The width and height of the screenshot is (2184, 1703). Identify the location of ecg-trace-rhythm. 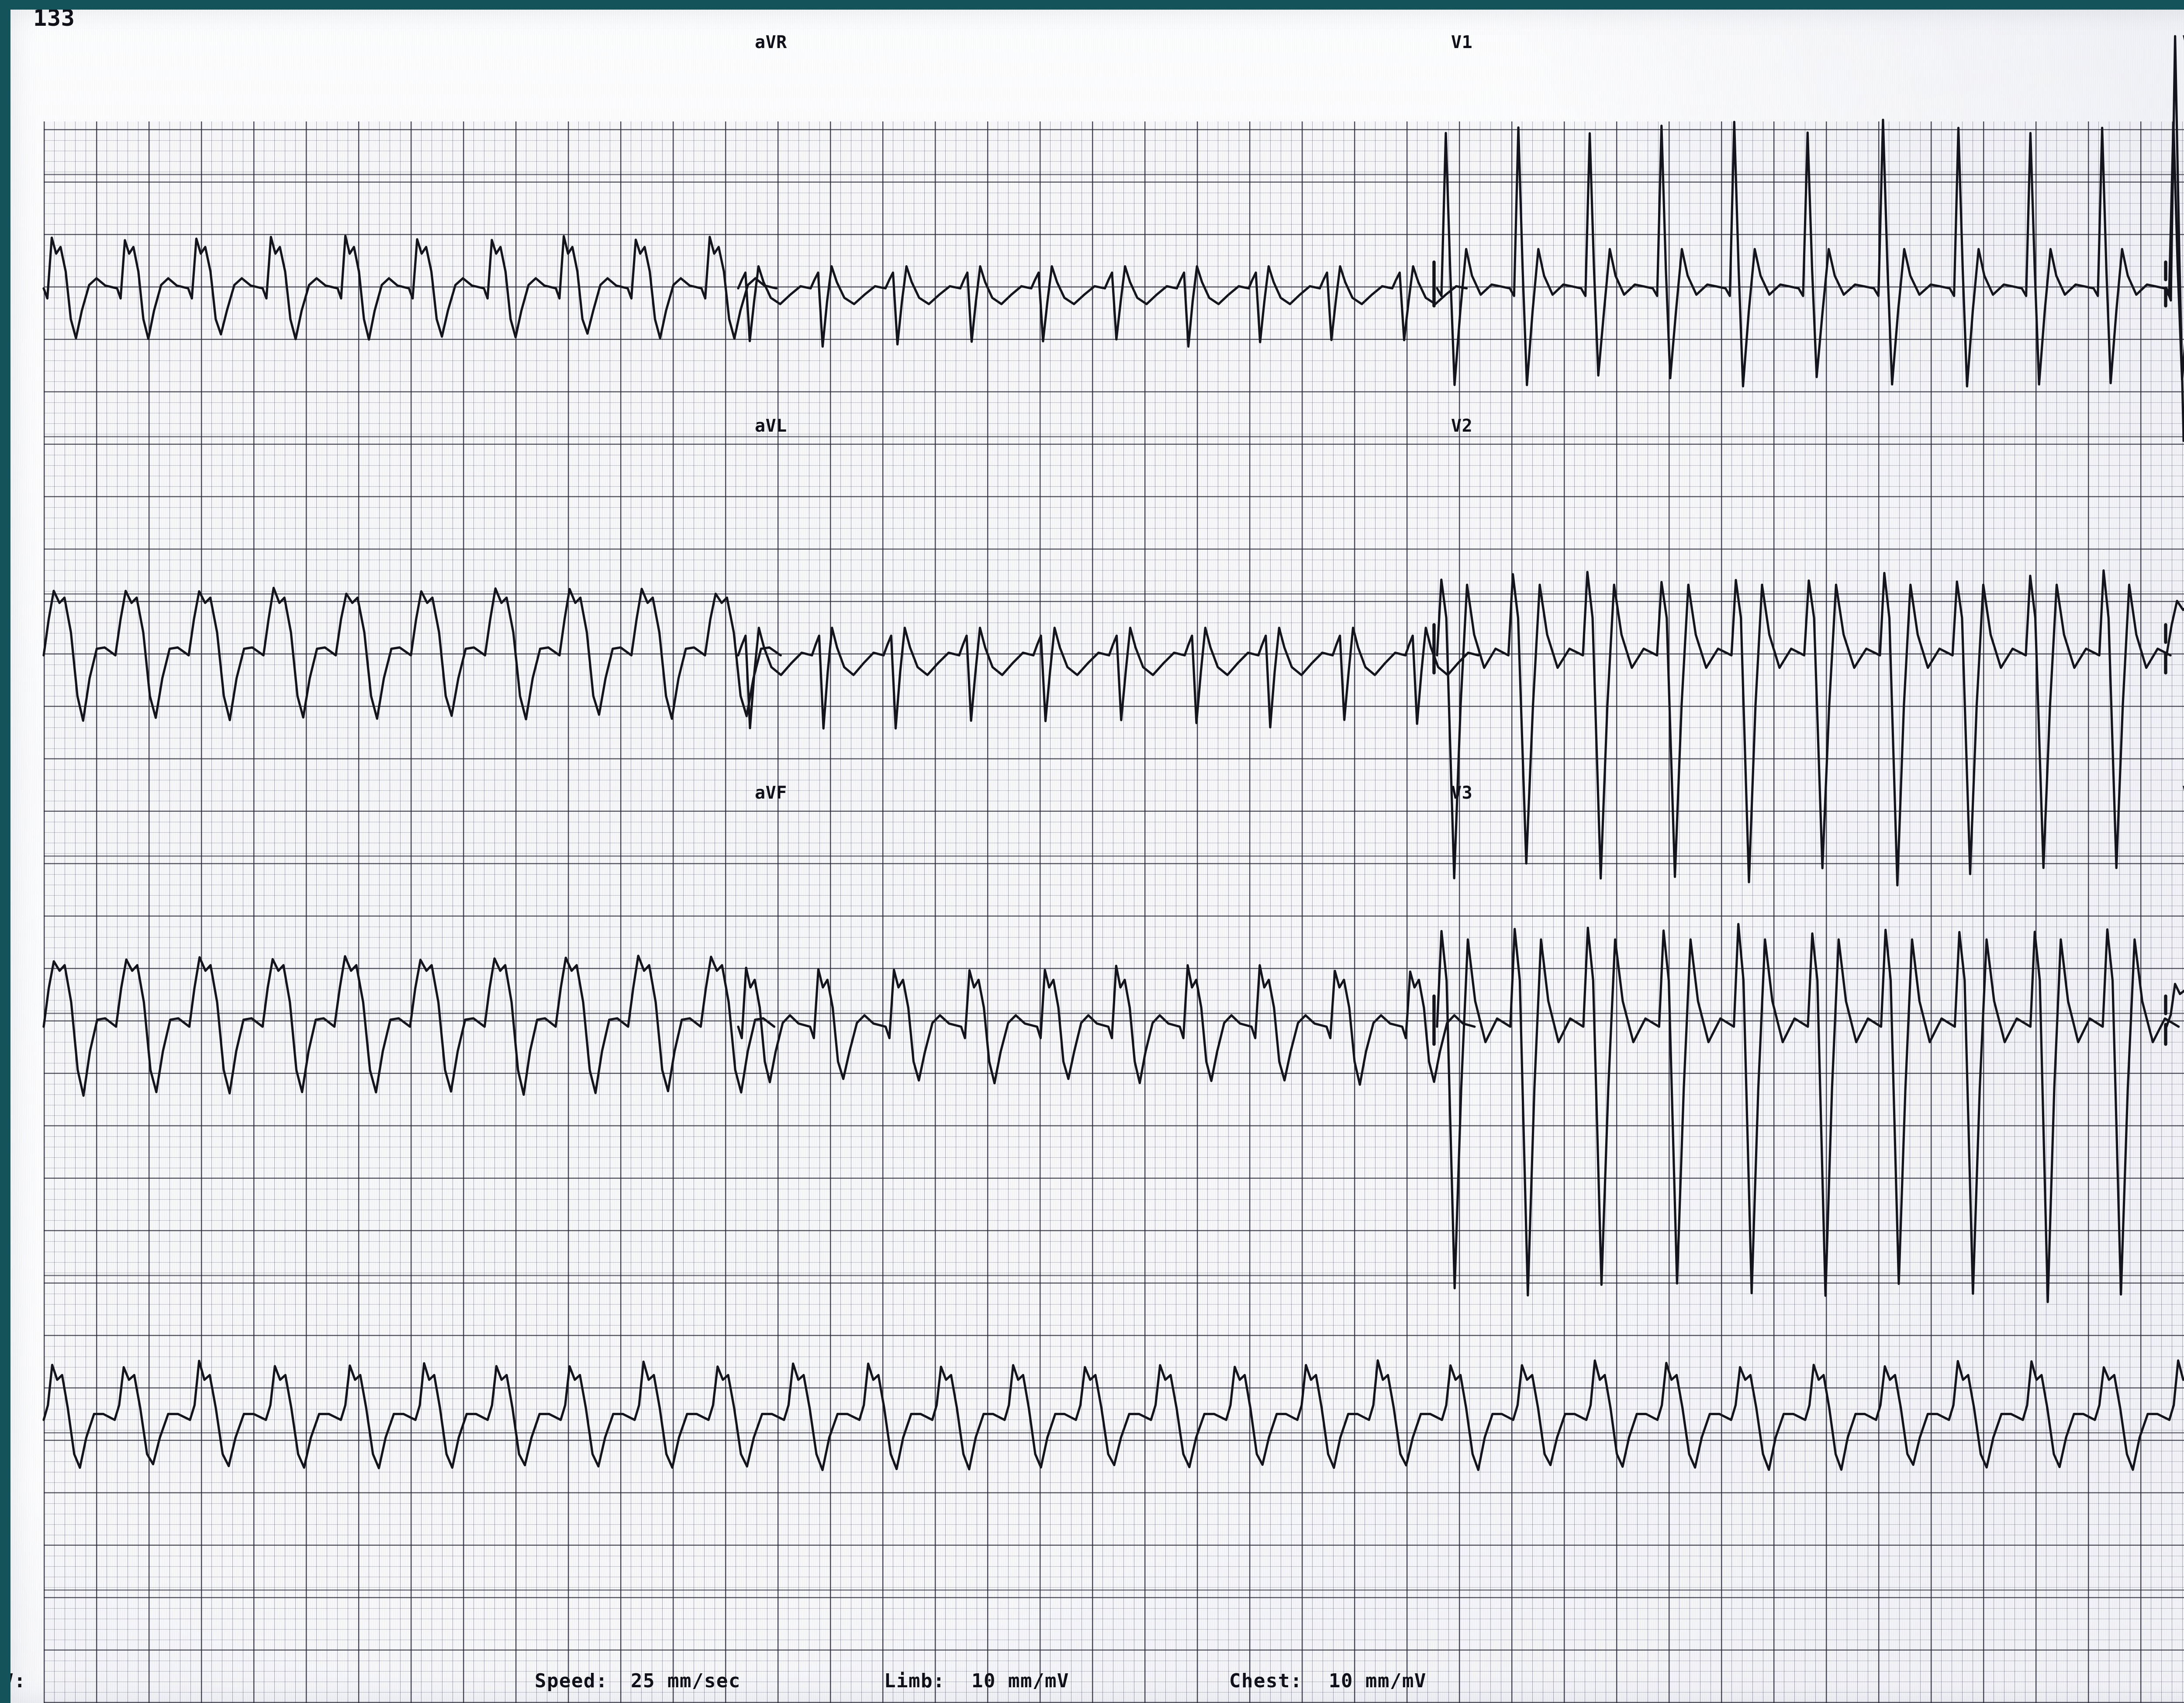
(1113, 1415).